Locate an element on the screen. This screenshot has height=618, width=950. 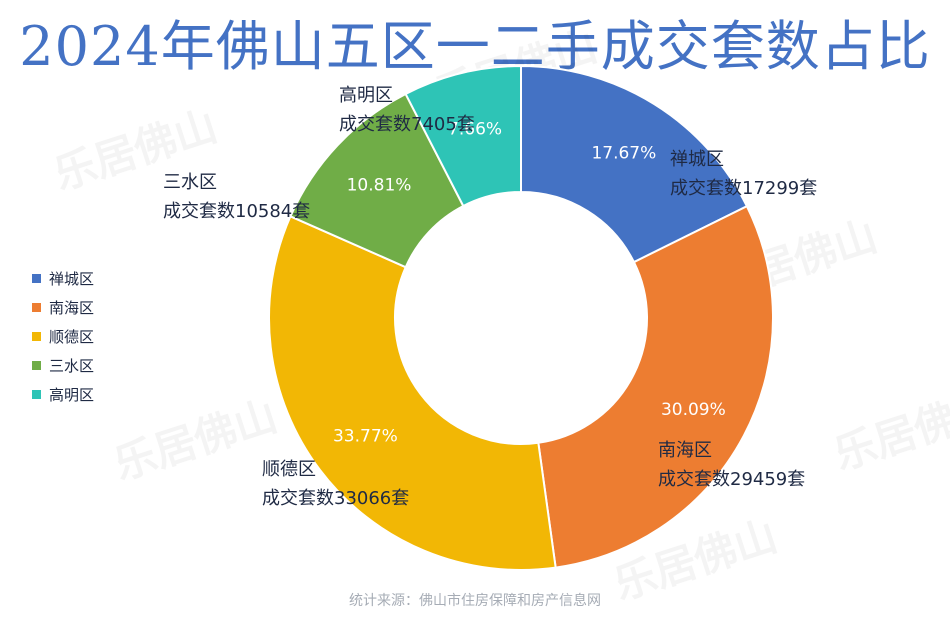
category-count-label: 成交套数17299套 is located at coordinates (743, 188).